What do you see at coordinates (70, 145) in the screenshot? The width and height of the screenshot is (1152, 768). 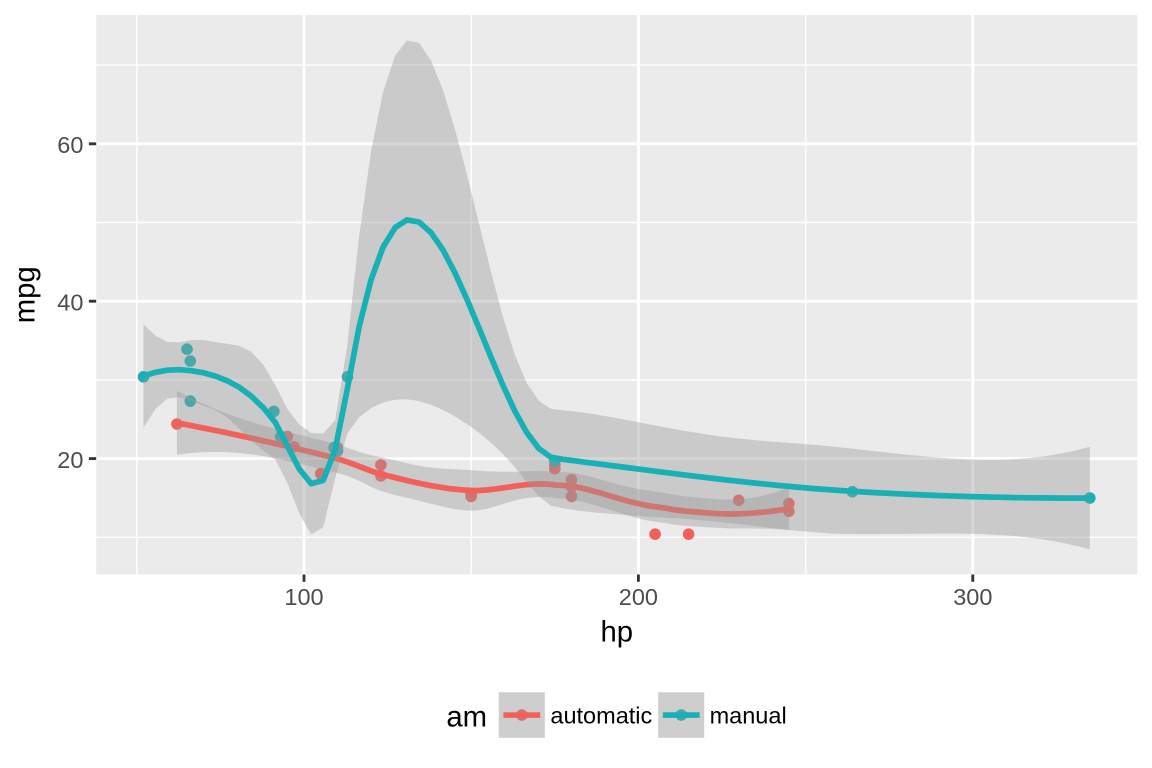 I see `svg-text: 60` at bounding box center [70, 145].